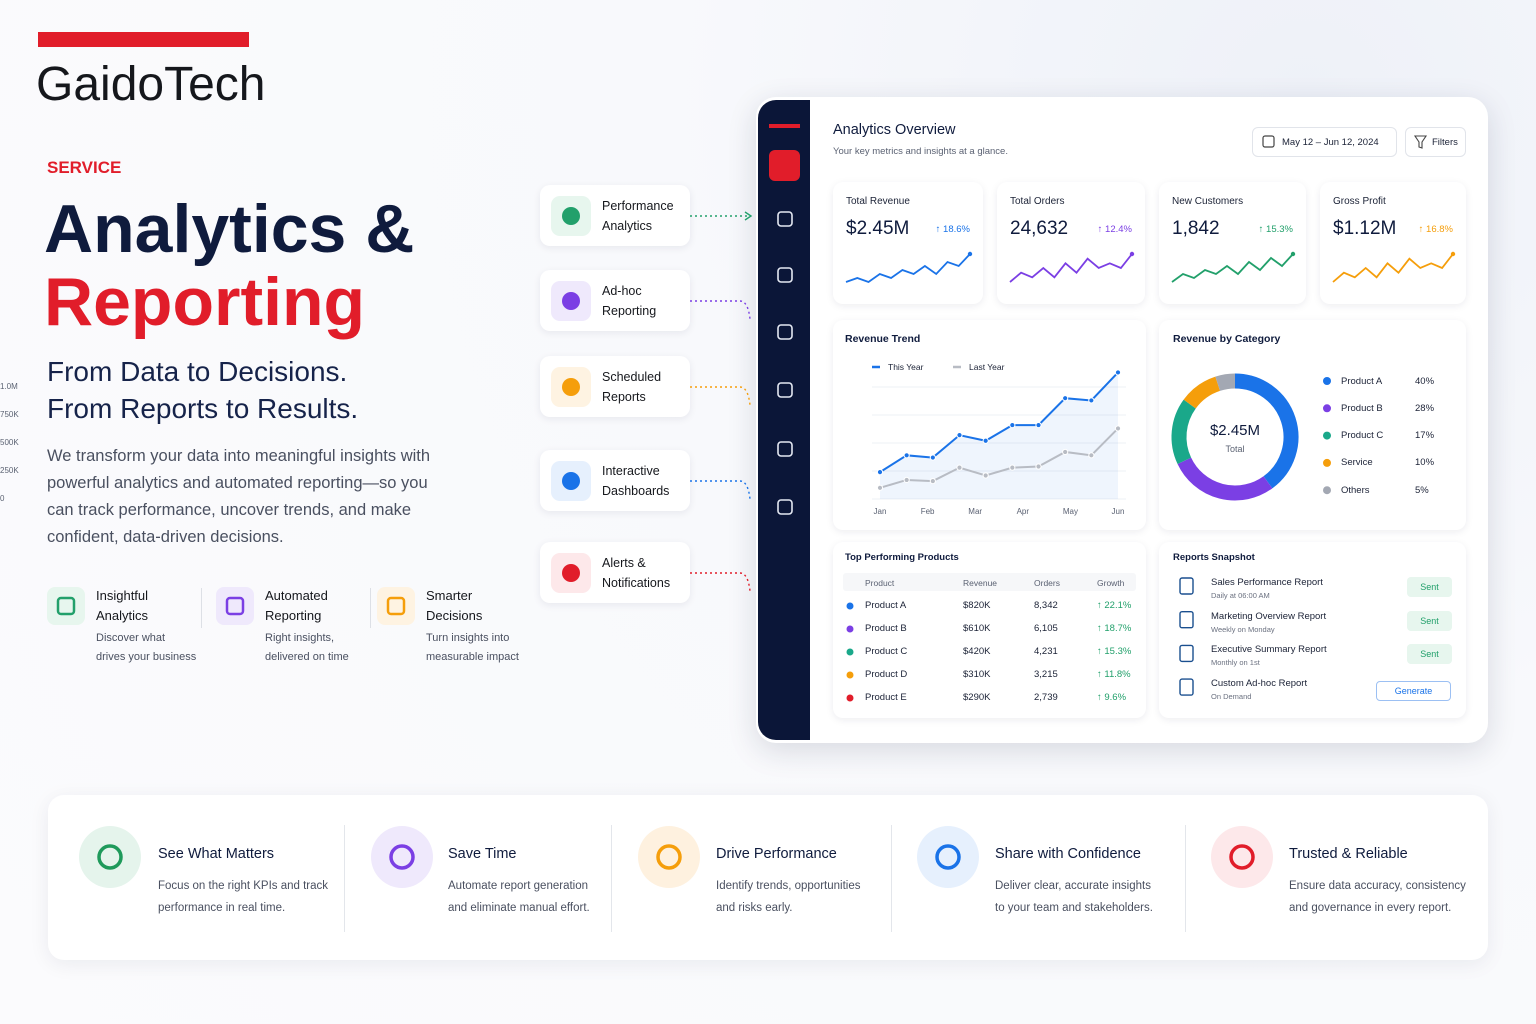  What do you see at coordinates (975, 511) in the screenshot?
I see `x-tick-label: Mar` at bounding box center [975, 511].